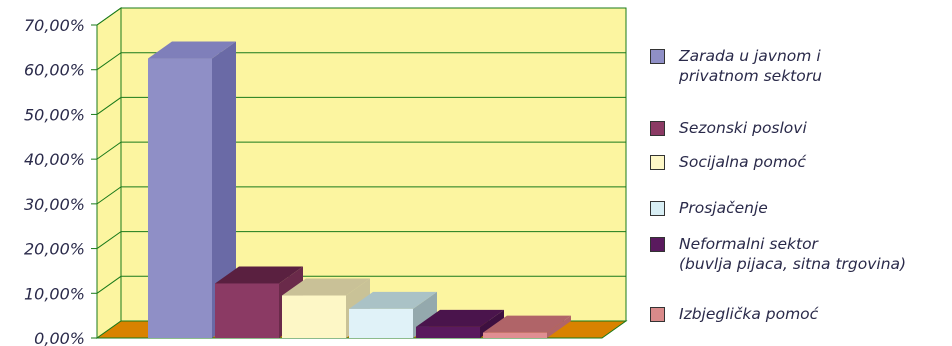  Describe the element at coordinates (750, 76) in the screenshot. I see `legend-label-line: privatnom sektoru` at that location.